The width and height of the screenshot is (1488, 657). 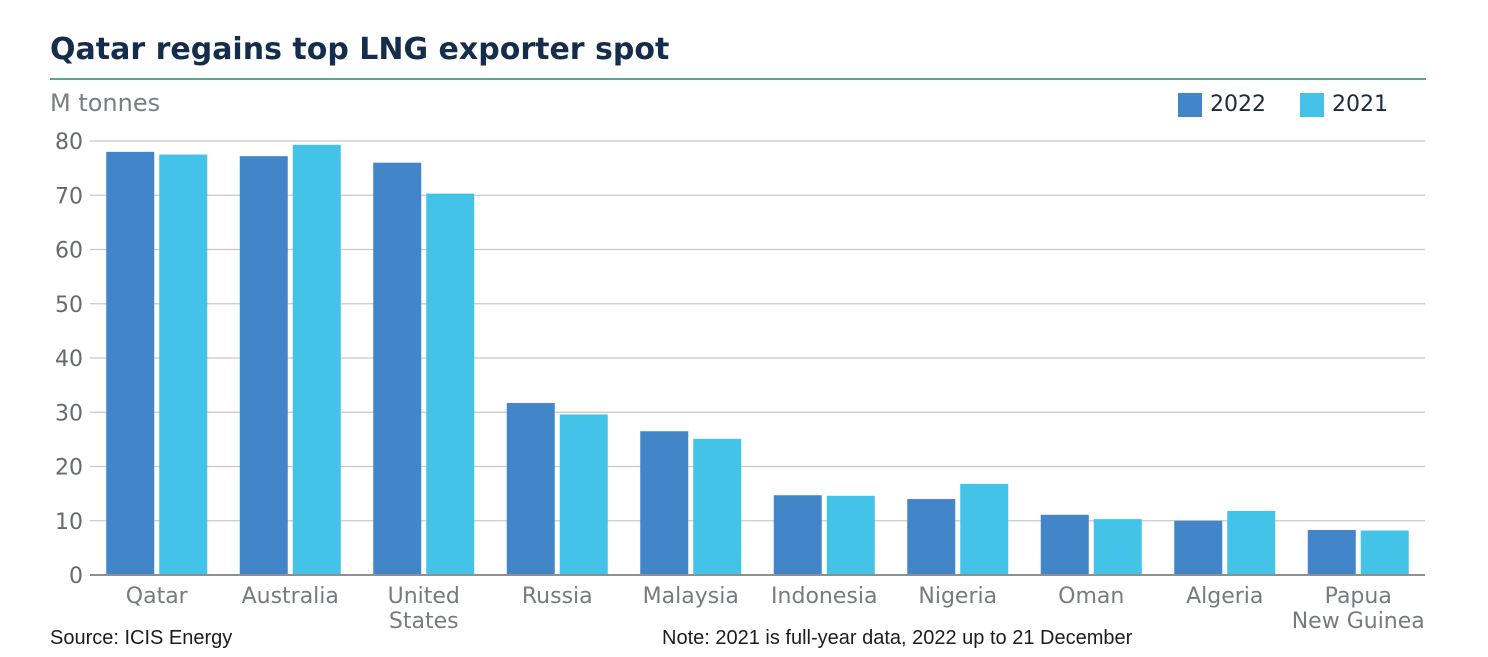 I want to click on legend-item-2021: 2021, so click(x=1344, y=104).